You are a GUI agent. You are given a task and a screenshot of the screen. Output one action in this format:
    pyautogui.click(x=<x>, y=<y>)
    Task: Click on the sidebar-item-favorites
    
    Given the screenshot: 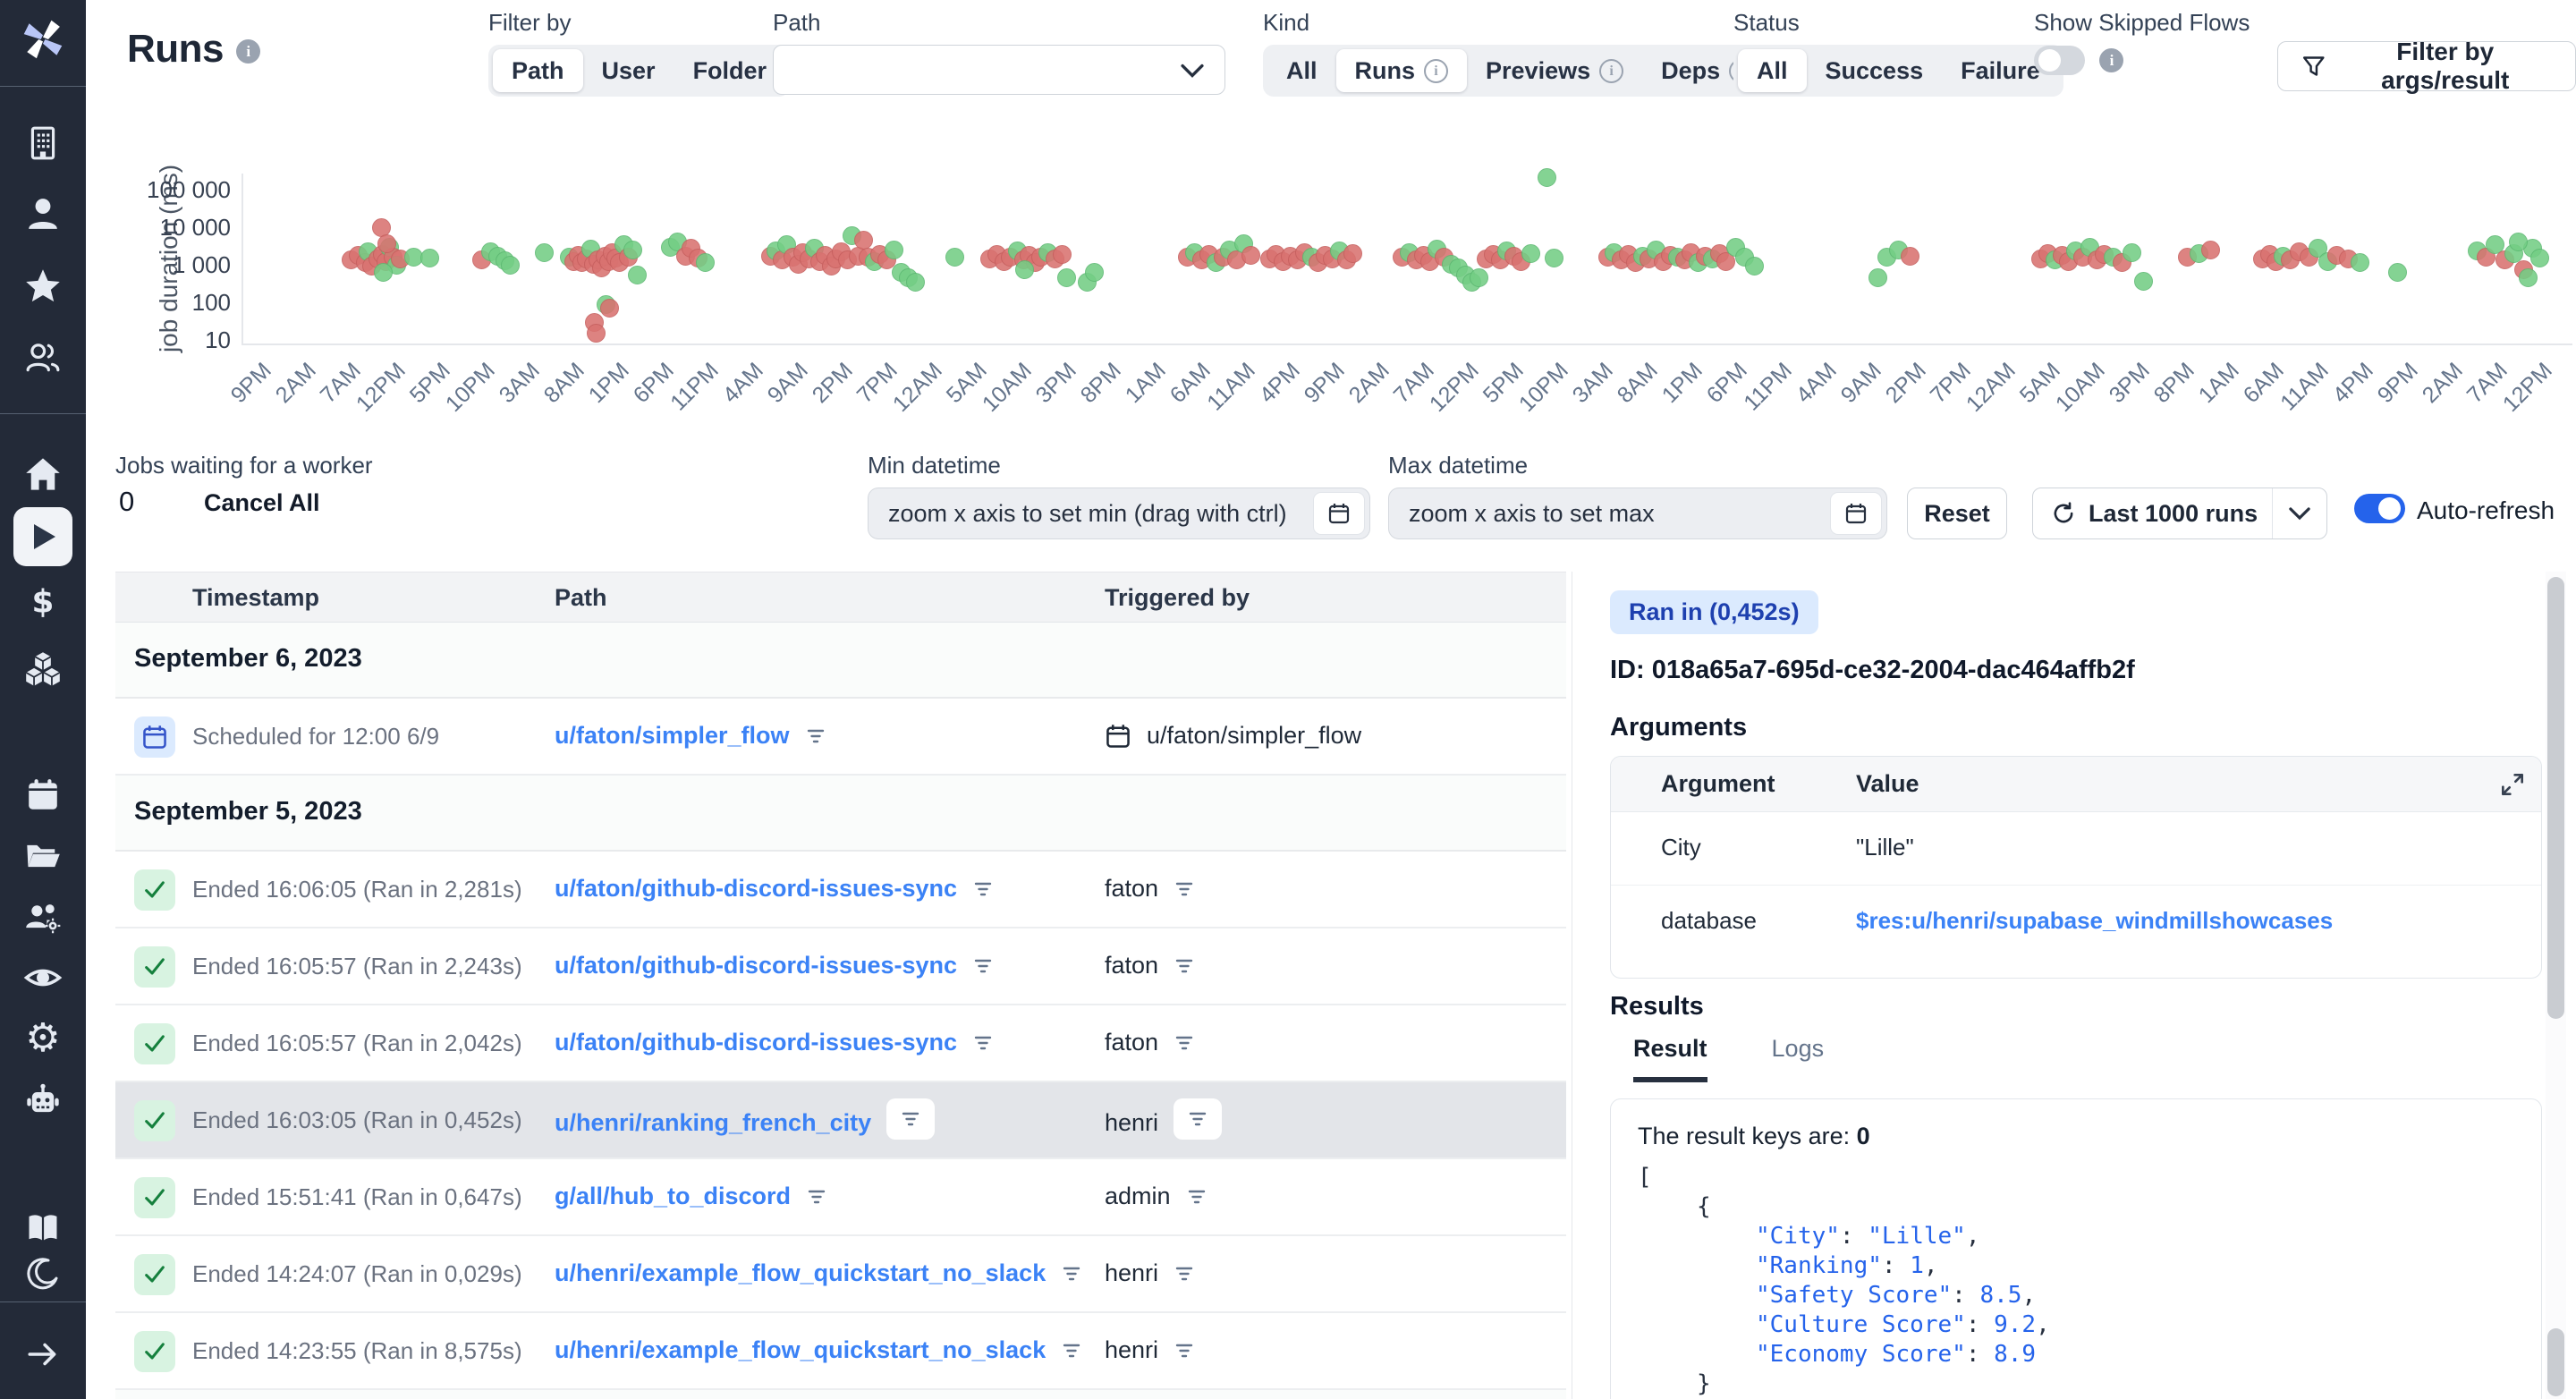 What is the action you would take?
    pyautogui.click(x=43, y=286)
    